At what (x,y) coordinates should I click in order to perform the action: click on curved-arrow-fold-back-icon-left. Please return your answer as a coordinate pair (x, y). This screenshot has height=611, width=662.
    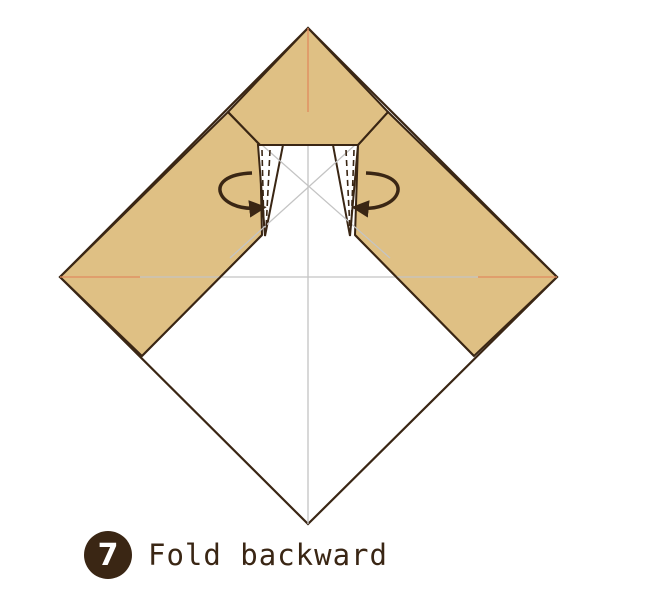
    Looking at the image, I should click on (242, 194).